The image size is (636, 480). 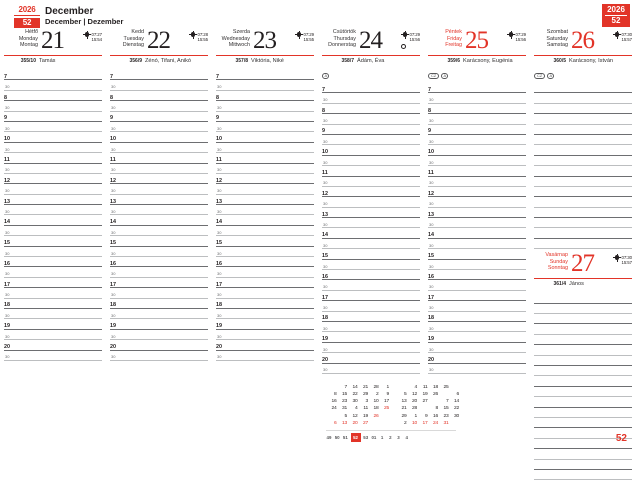 I want to click on mini-calendar-day: 17, so click(x=425, y=423).